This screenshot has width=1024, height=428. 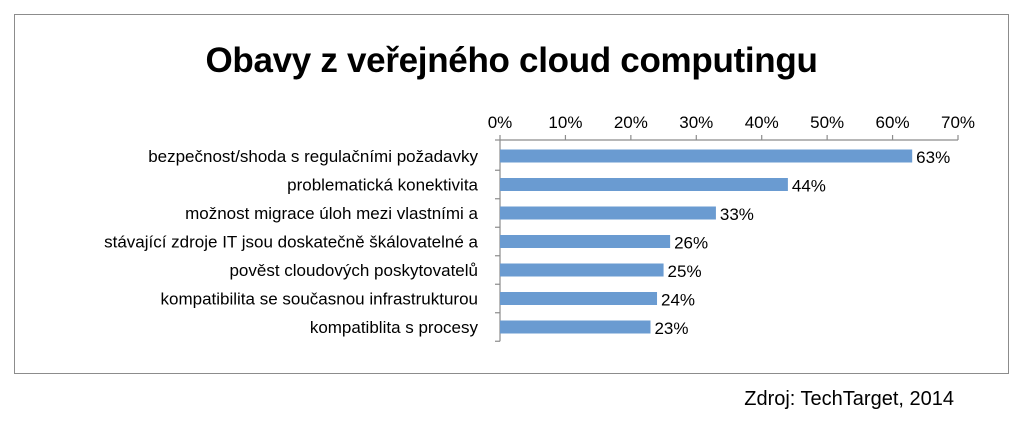 I want to click on data-label: 26%, so click(x=691, y=243).